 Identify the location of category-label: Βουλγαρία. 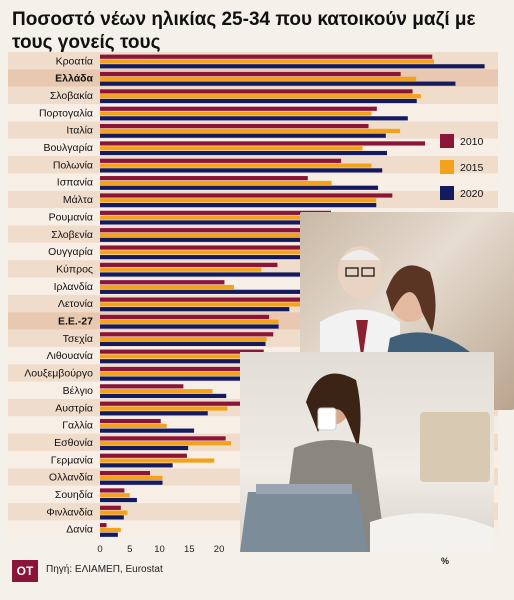
(68, 148).